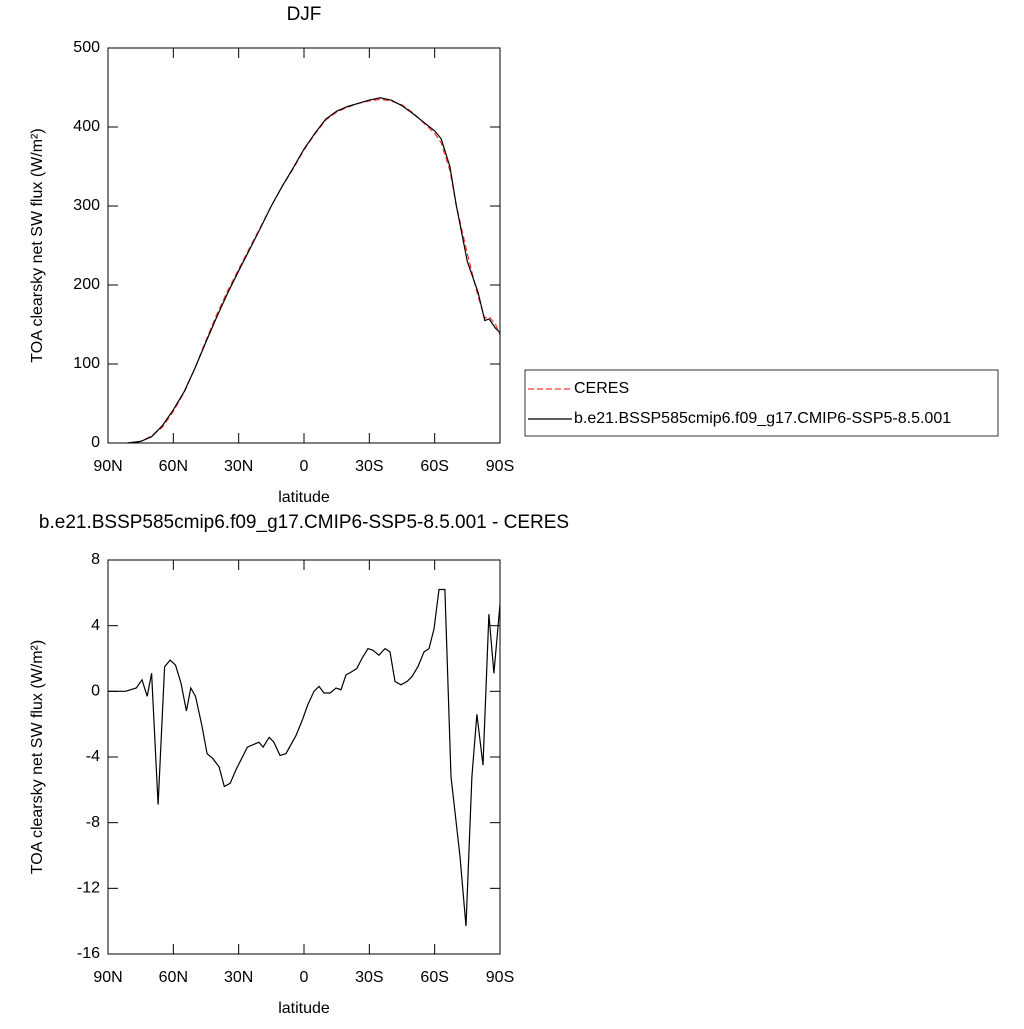  What do you see at coordinates (86, 126) in the screenshot?
I see `y-tick-label: 400` at bounding box center [86, 126].